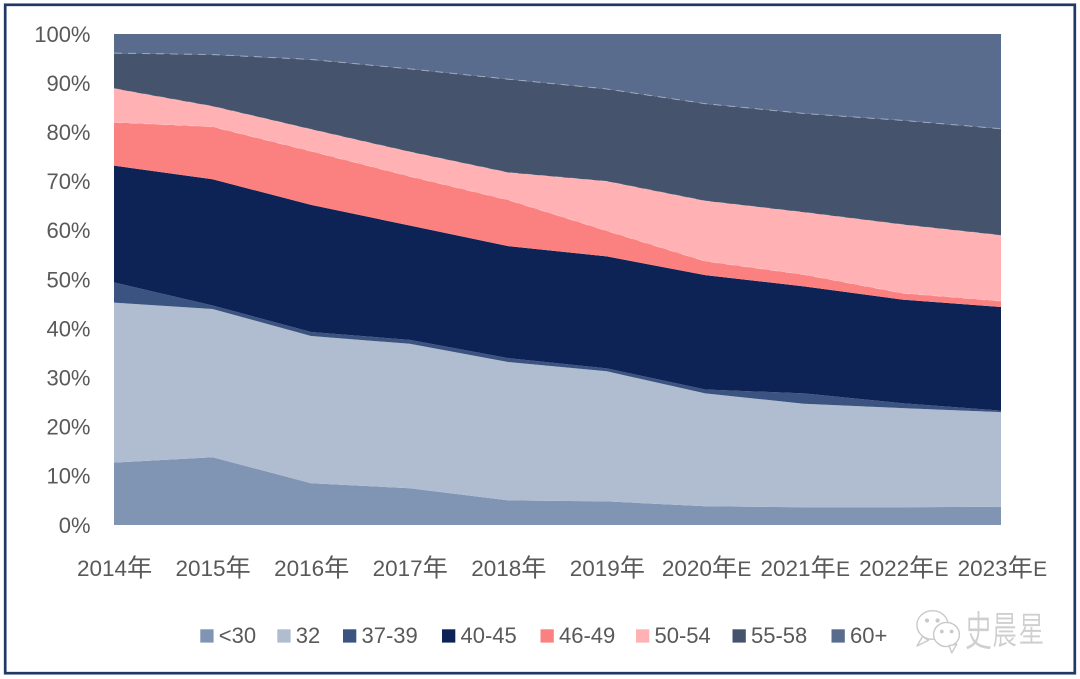 Image resolution: width=1080 pixels, height=679 pixels. I want to click on svg-text: 60+, so click(868, 635).